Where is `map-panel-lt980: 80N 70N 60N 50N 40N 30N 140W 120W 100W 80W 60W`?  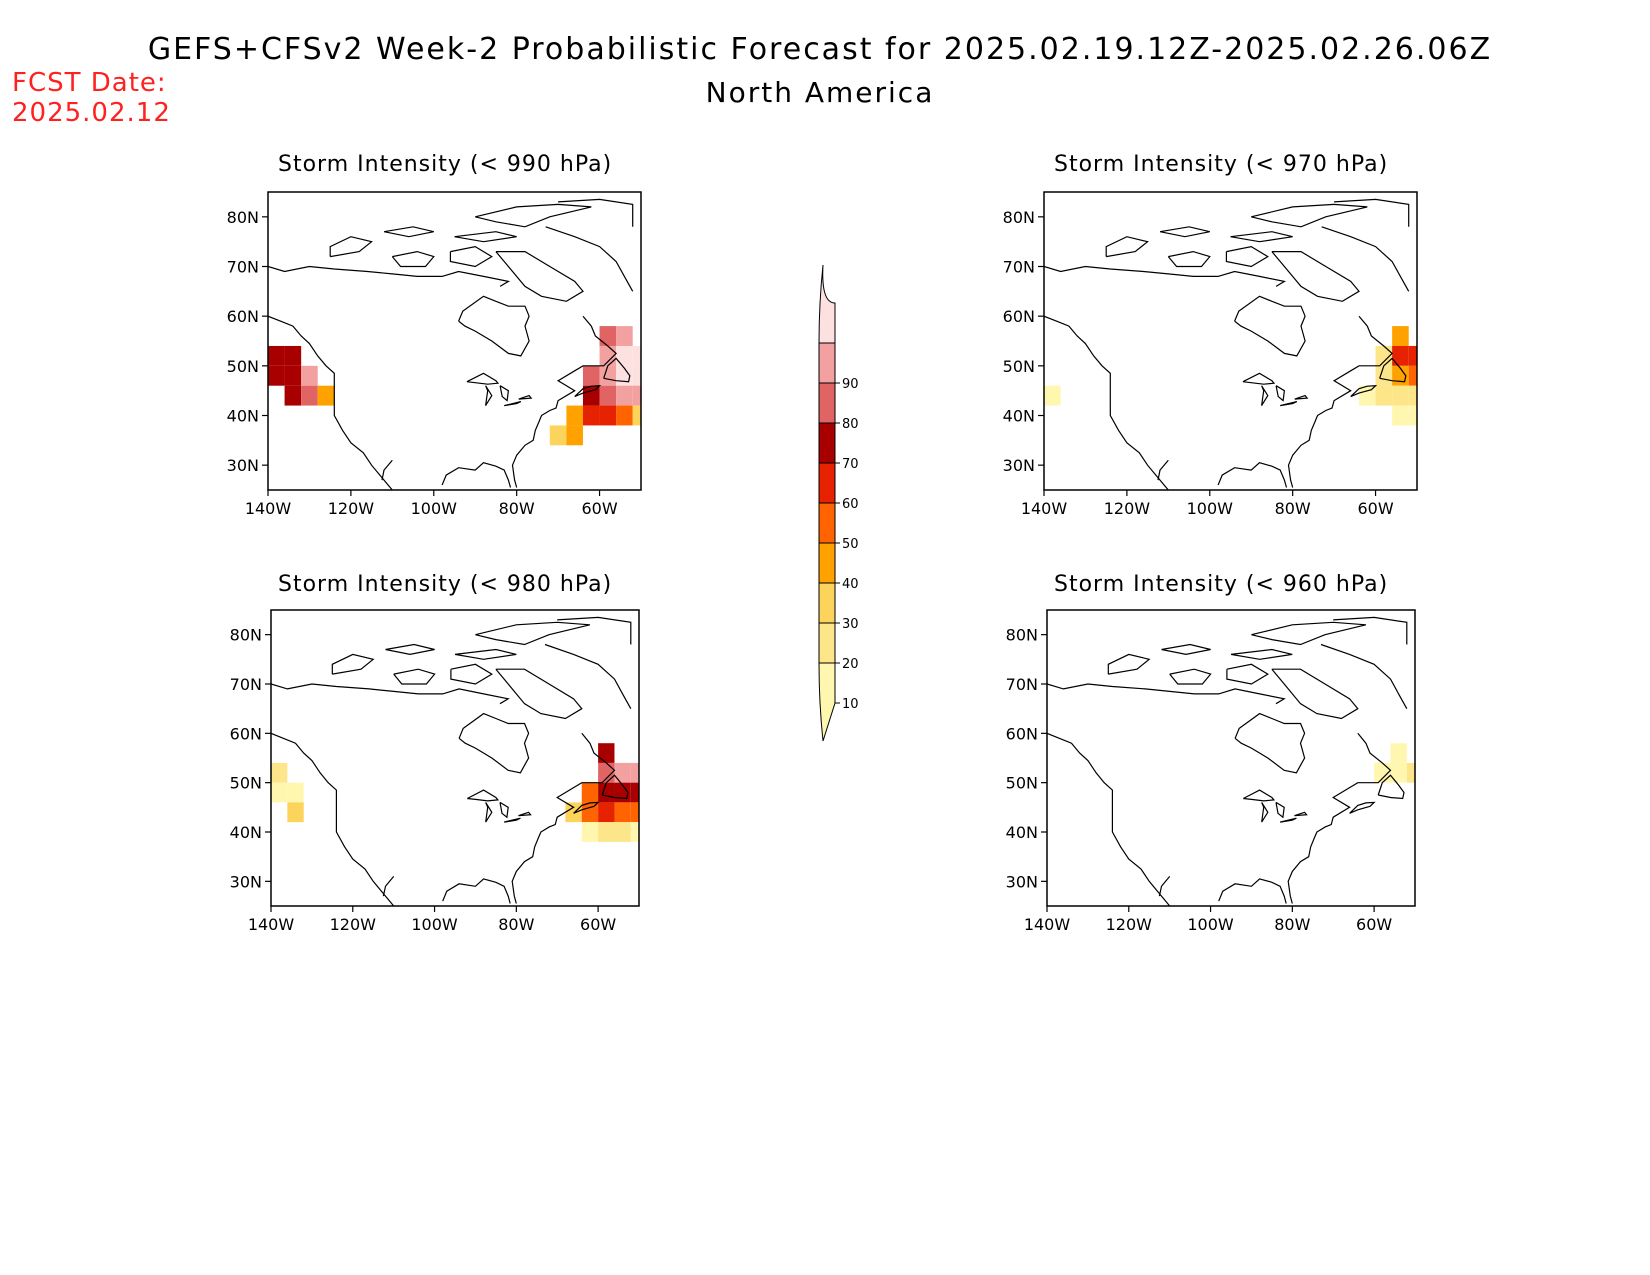
map-panel-lt980: 80N 70N 60N 50N 40N 30N 140W 120W 100W 80W 60W is located at coordinates (435, 771).